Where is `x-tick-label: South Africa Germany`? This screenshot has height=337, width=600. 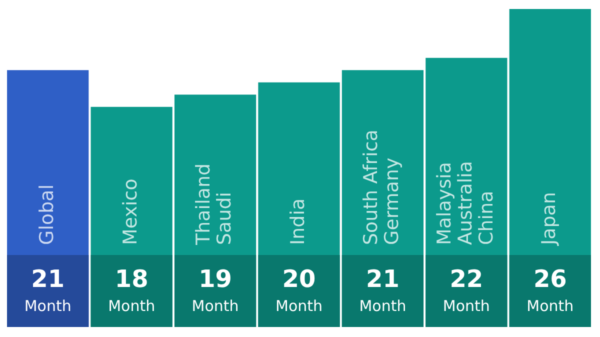
x-tick-label: South Africa Germany is located at coordinates (382, 187).